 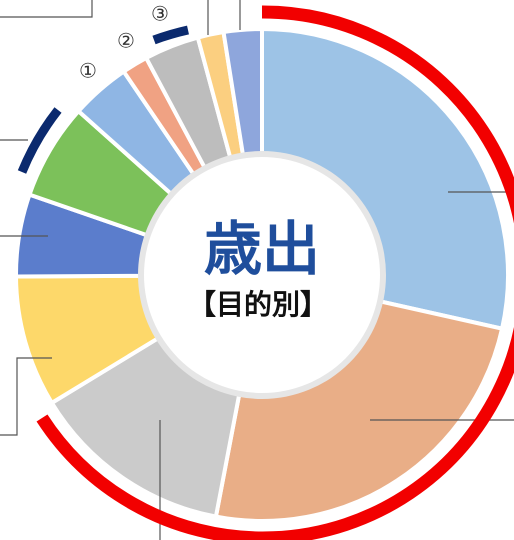 What do you see at coordinates (88, 71) in the screenshot?
I see `annotation: ①` at bounding box center [88, 71].